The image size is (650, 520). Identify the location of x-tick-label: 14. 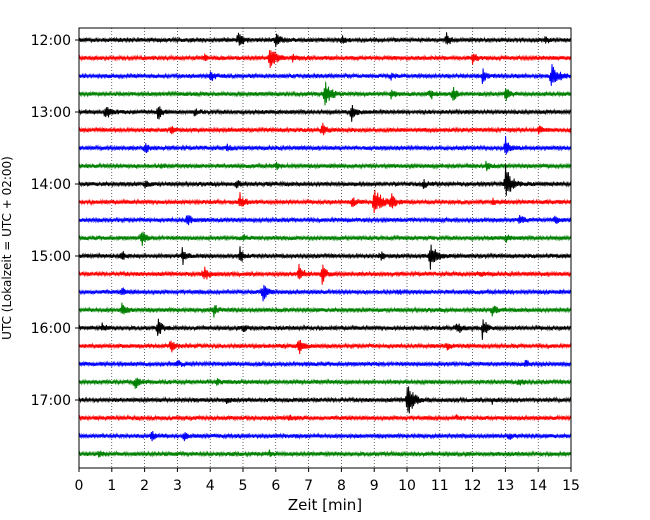
(538, 486).